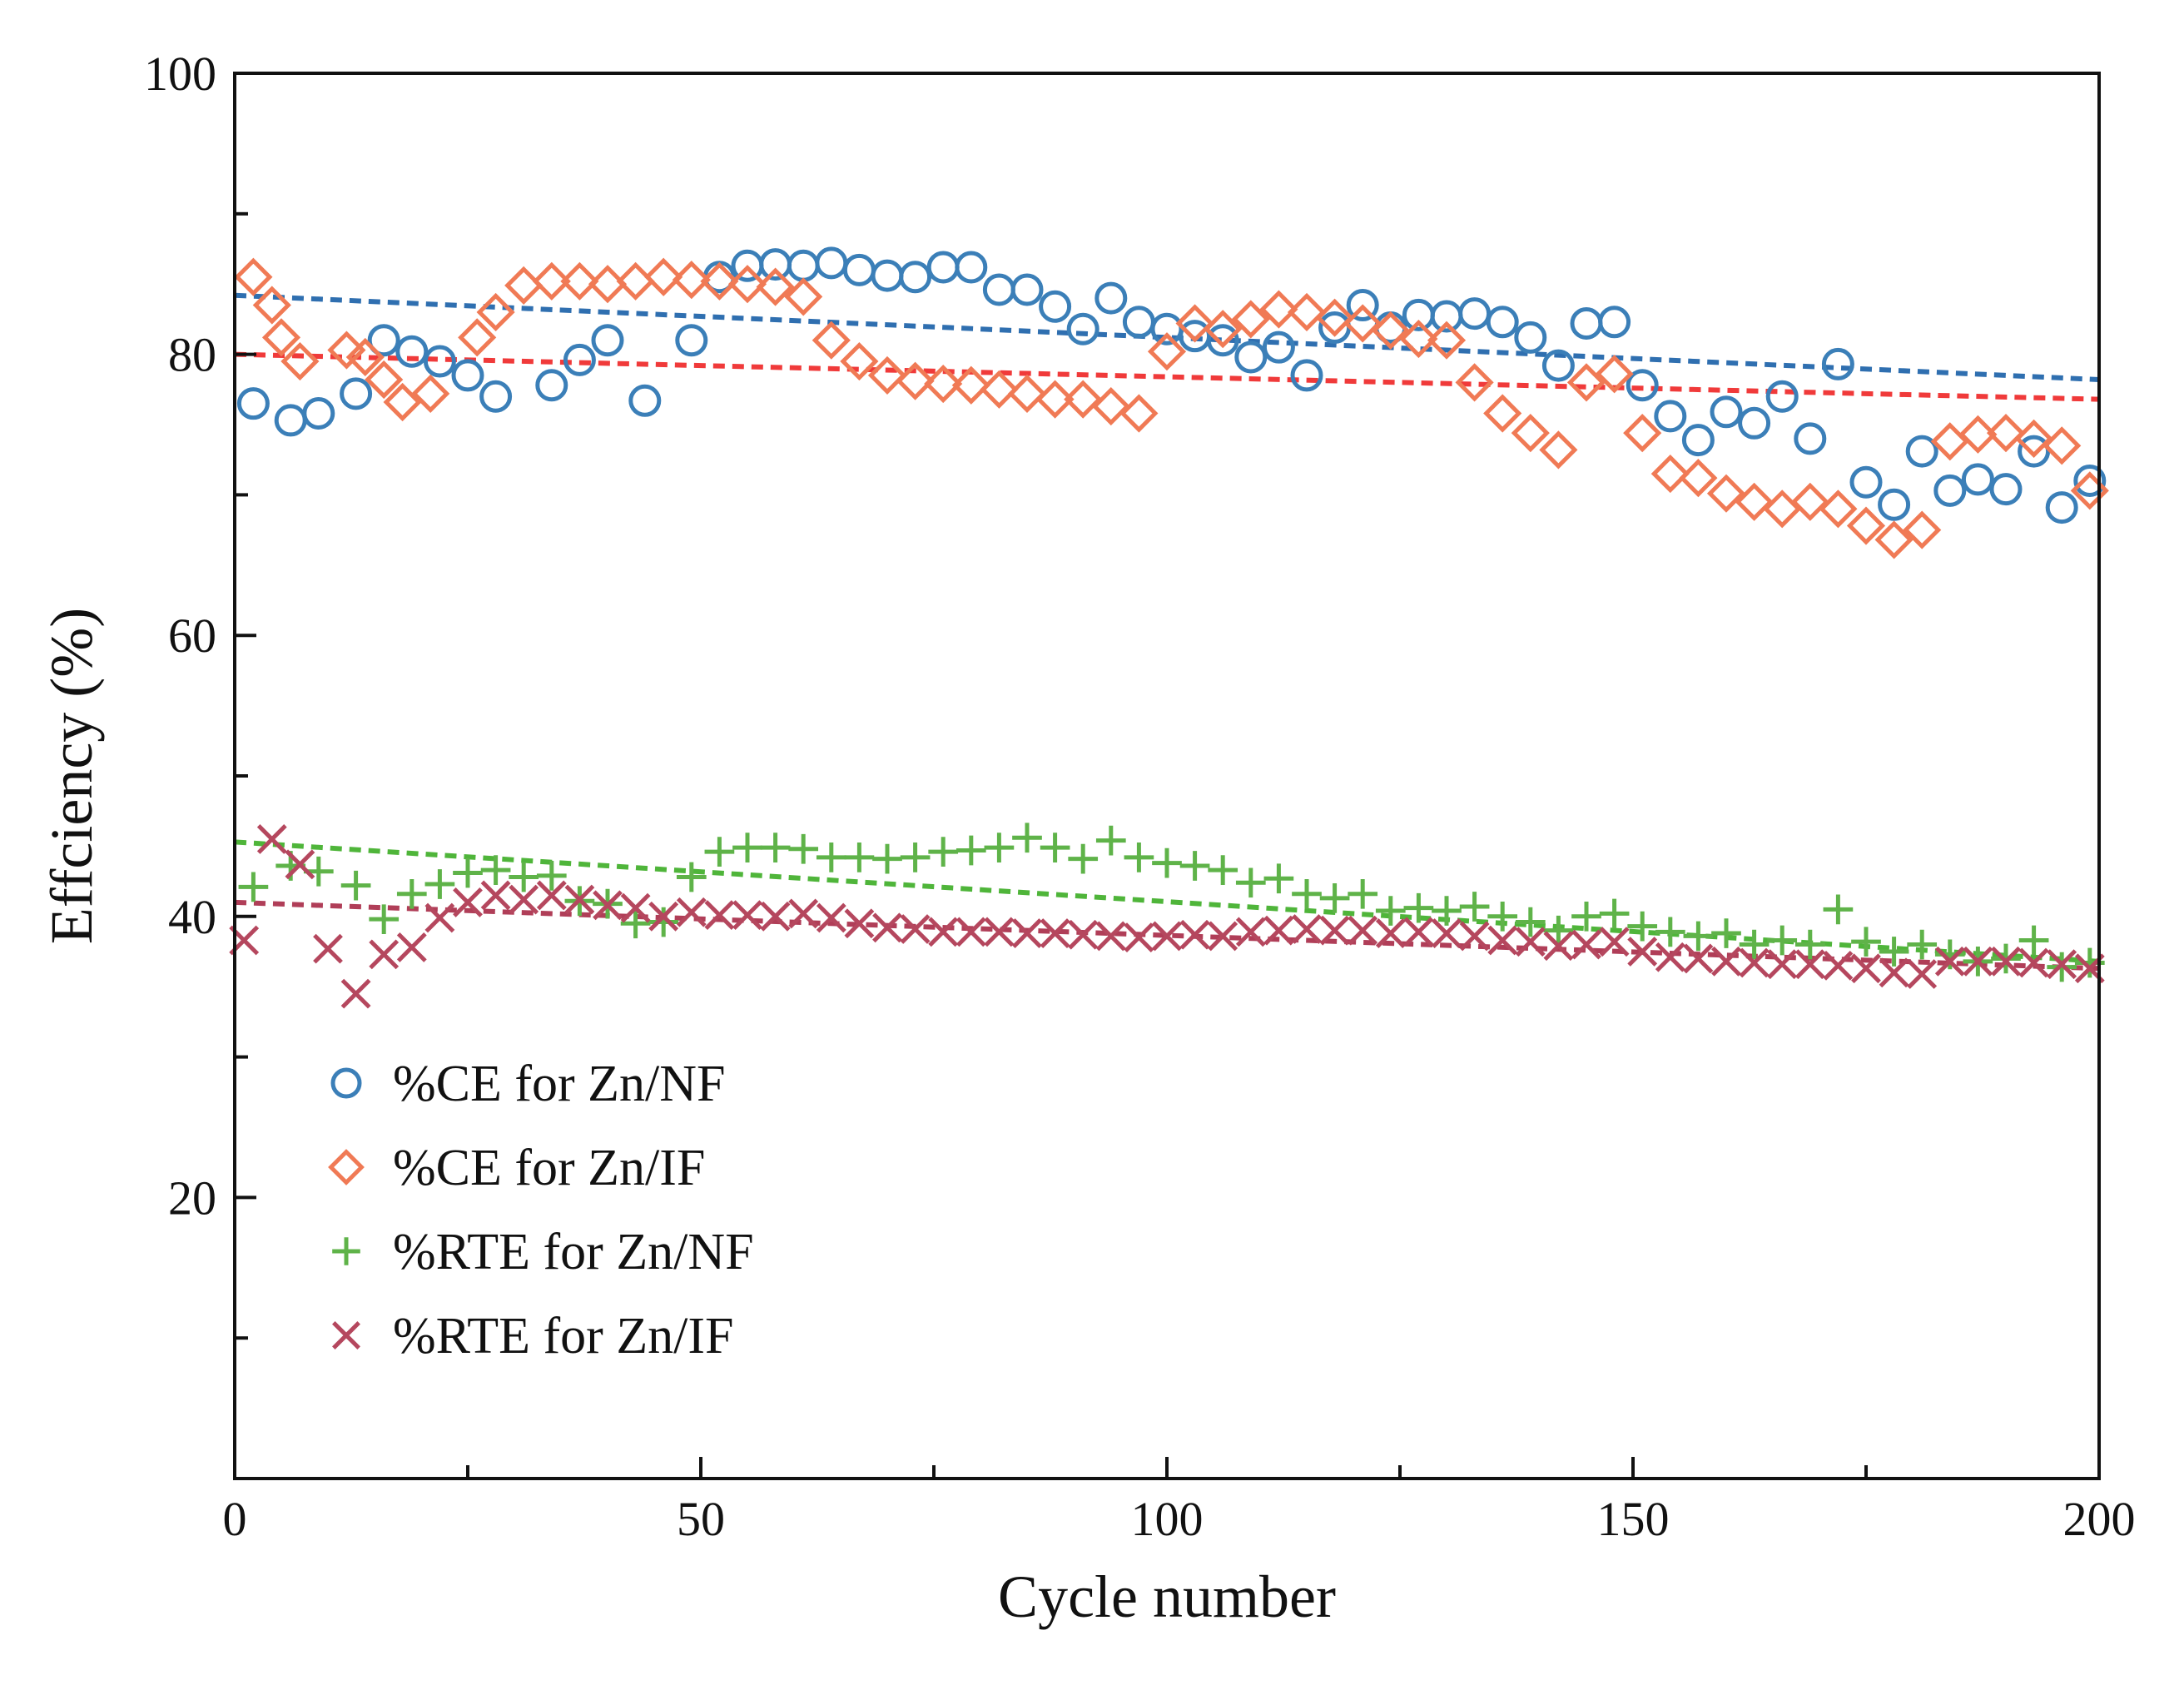  What do you see at coordinates (192, 917) in the screenshot?
I see `y-tick-label: 40` at bounding box center [192, 917].